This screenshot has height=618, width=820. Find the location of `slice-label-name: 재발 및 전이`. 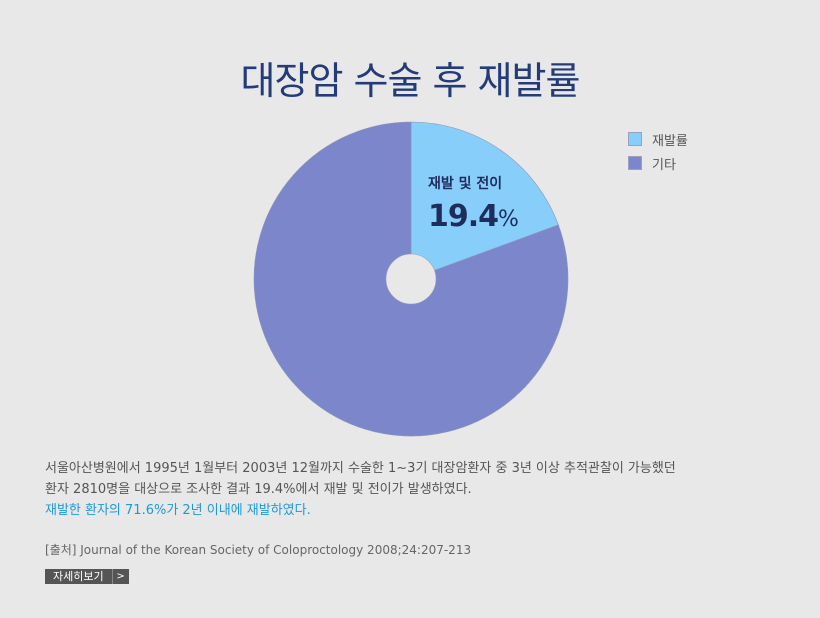

slice-label-name: 재발 및 전이 is located at coordinates (465, 184).